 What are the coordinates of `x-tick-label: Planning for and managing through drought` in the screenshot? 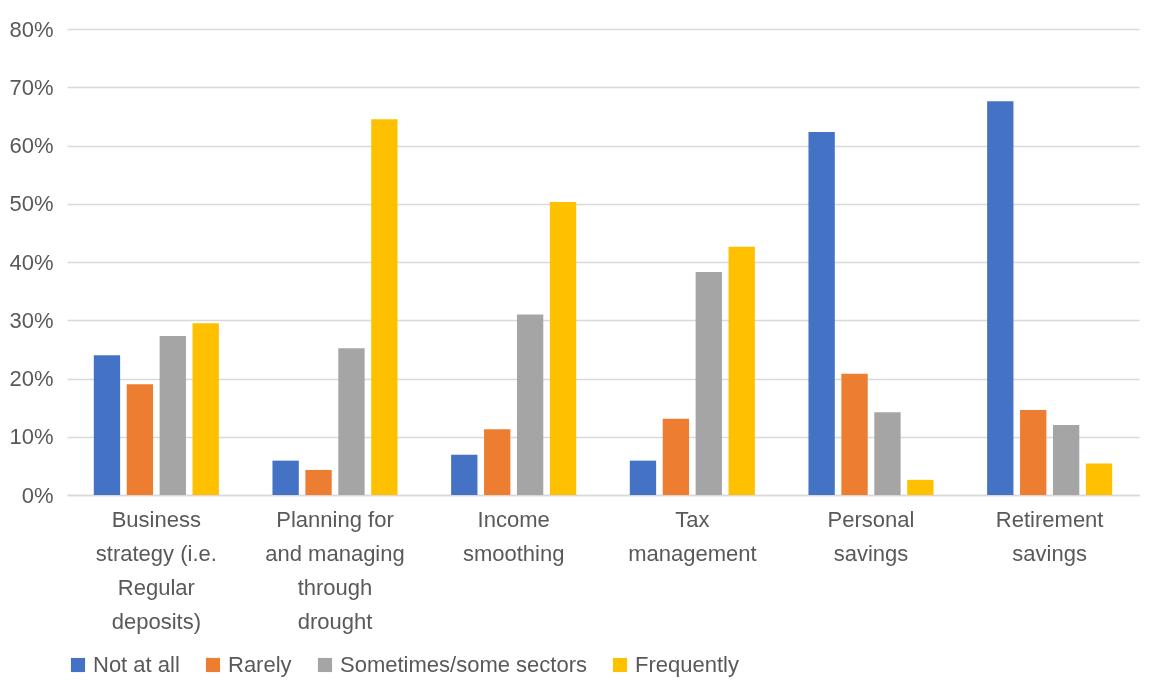 It's located at (335, 570).